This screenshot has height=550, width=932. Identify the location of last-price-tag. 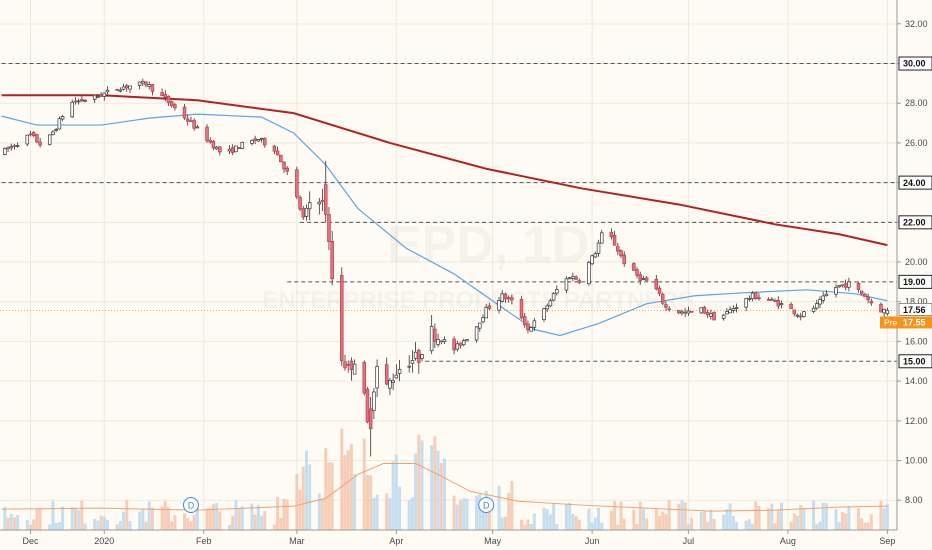
(915, 309).